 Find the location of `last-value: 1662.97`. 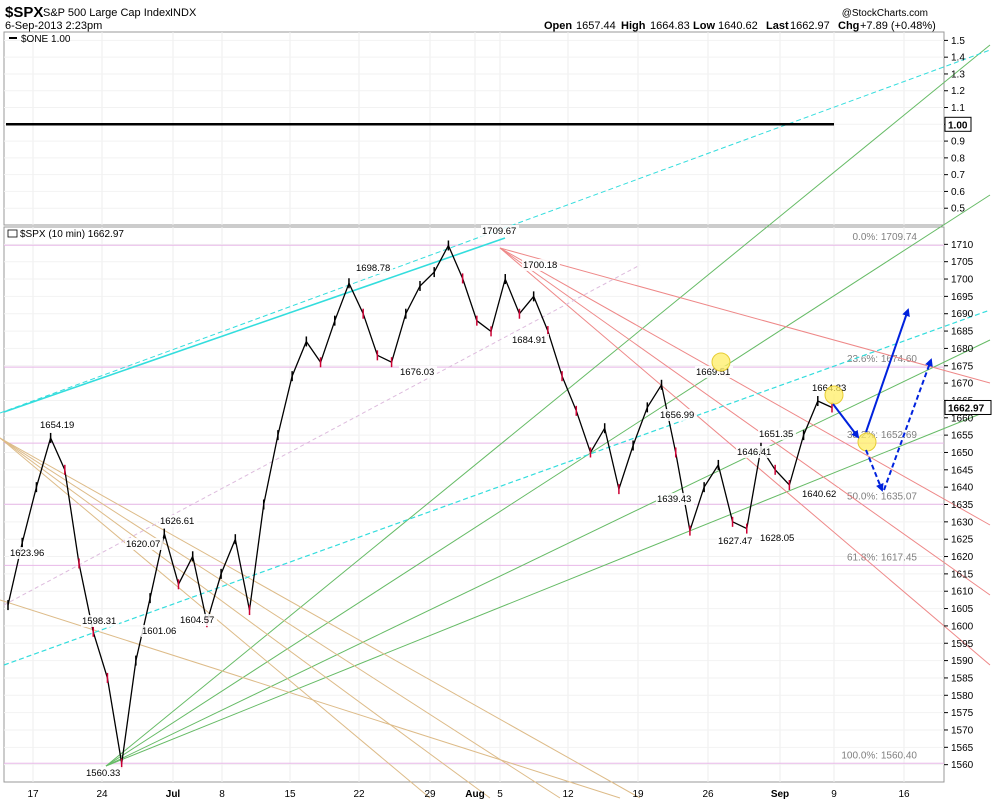

last-value: 1662.97 is located at coordinates (810, 26).